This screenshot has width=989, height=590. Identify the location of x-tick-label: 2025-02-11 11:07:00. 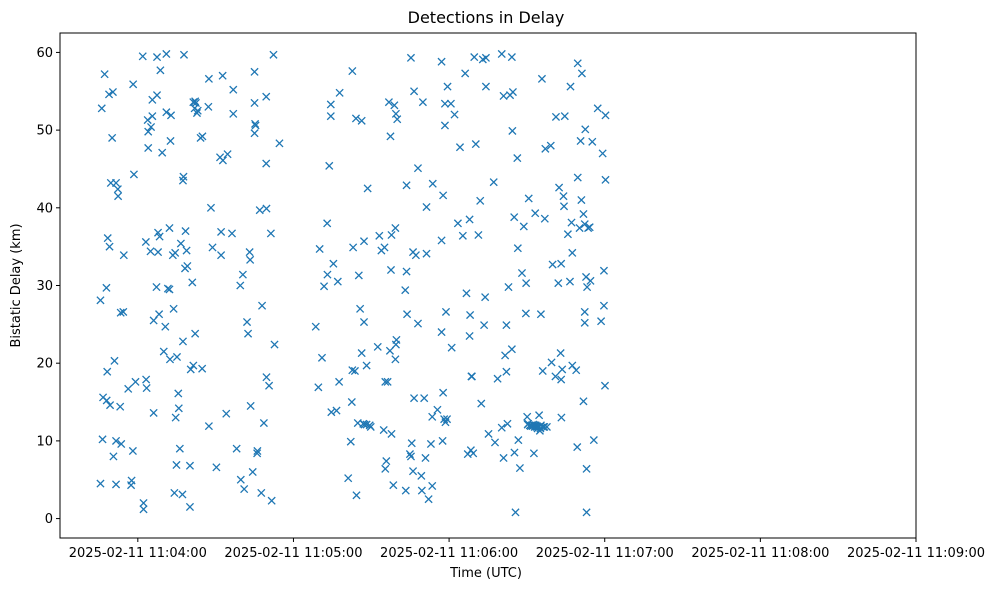
(605, 553).